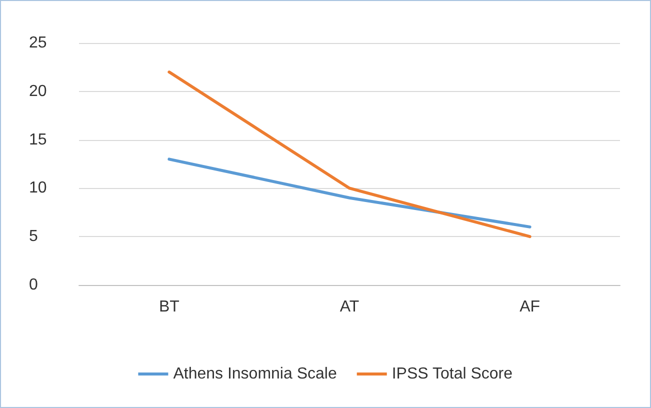  What do you see at coordinates (38, 91) in the screenshot?
I see `y-tick-label: 20` at bounding box center [38, 91].